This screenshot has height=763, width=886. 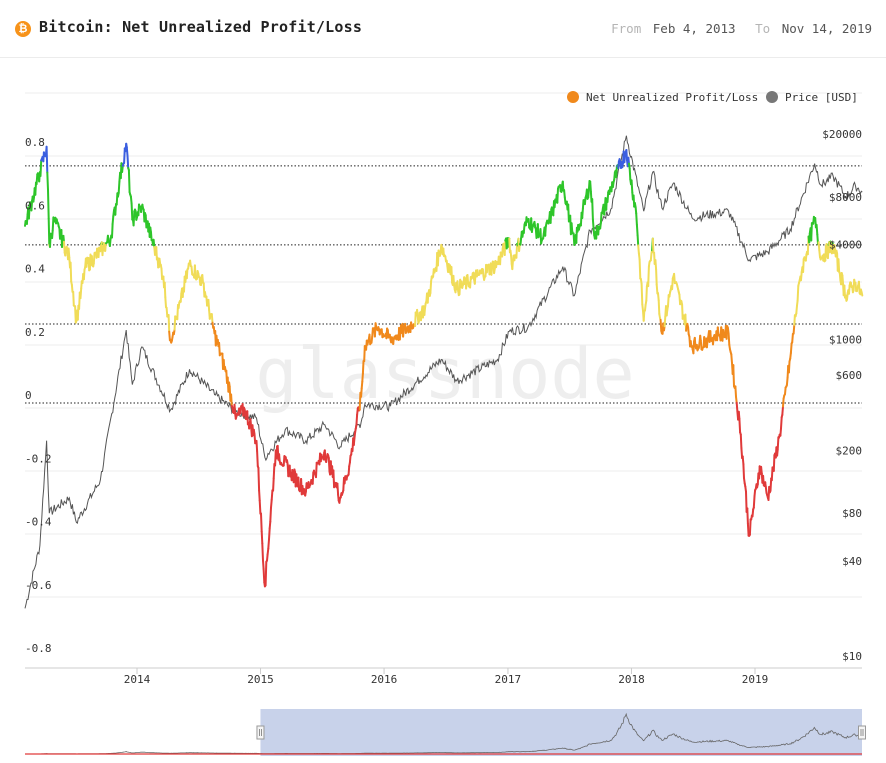 I want to click on range-navigator, so click(x=445, y=732).